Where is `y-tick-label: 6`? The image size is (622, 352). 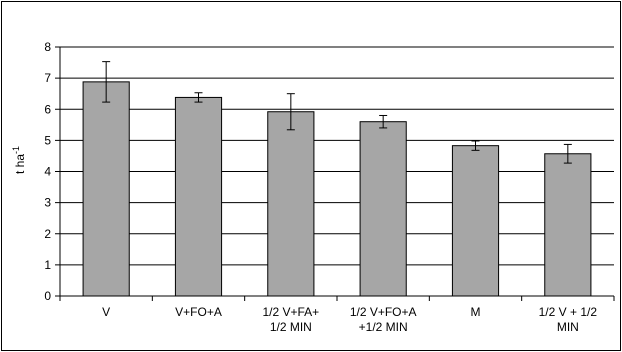 y-tick-label: 6 is located at coordinates (47, 109).